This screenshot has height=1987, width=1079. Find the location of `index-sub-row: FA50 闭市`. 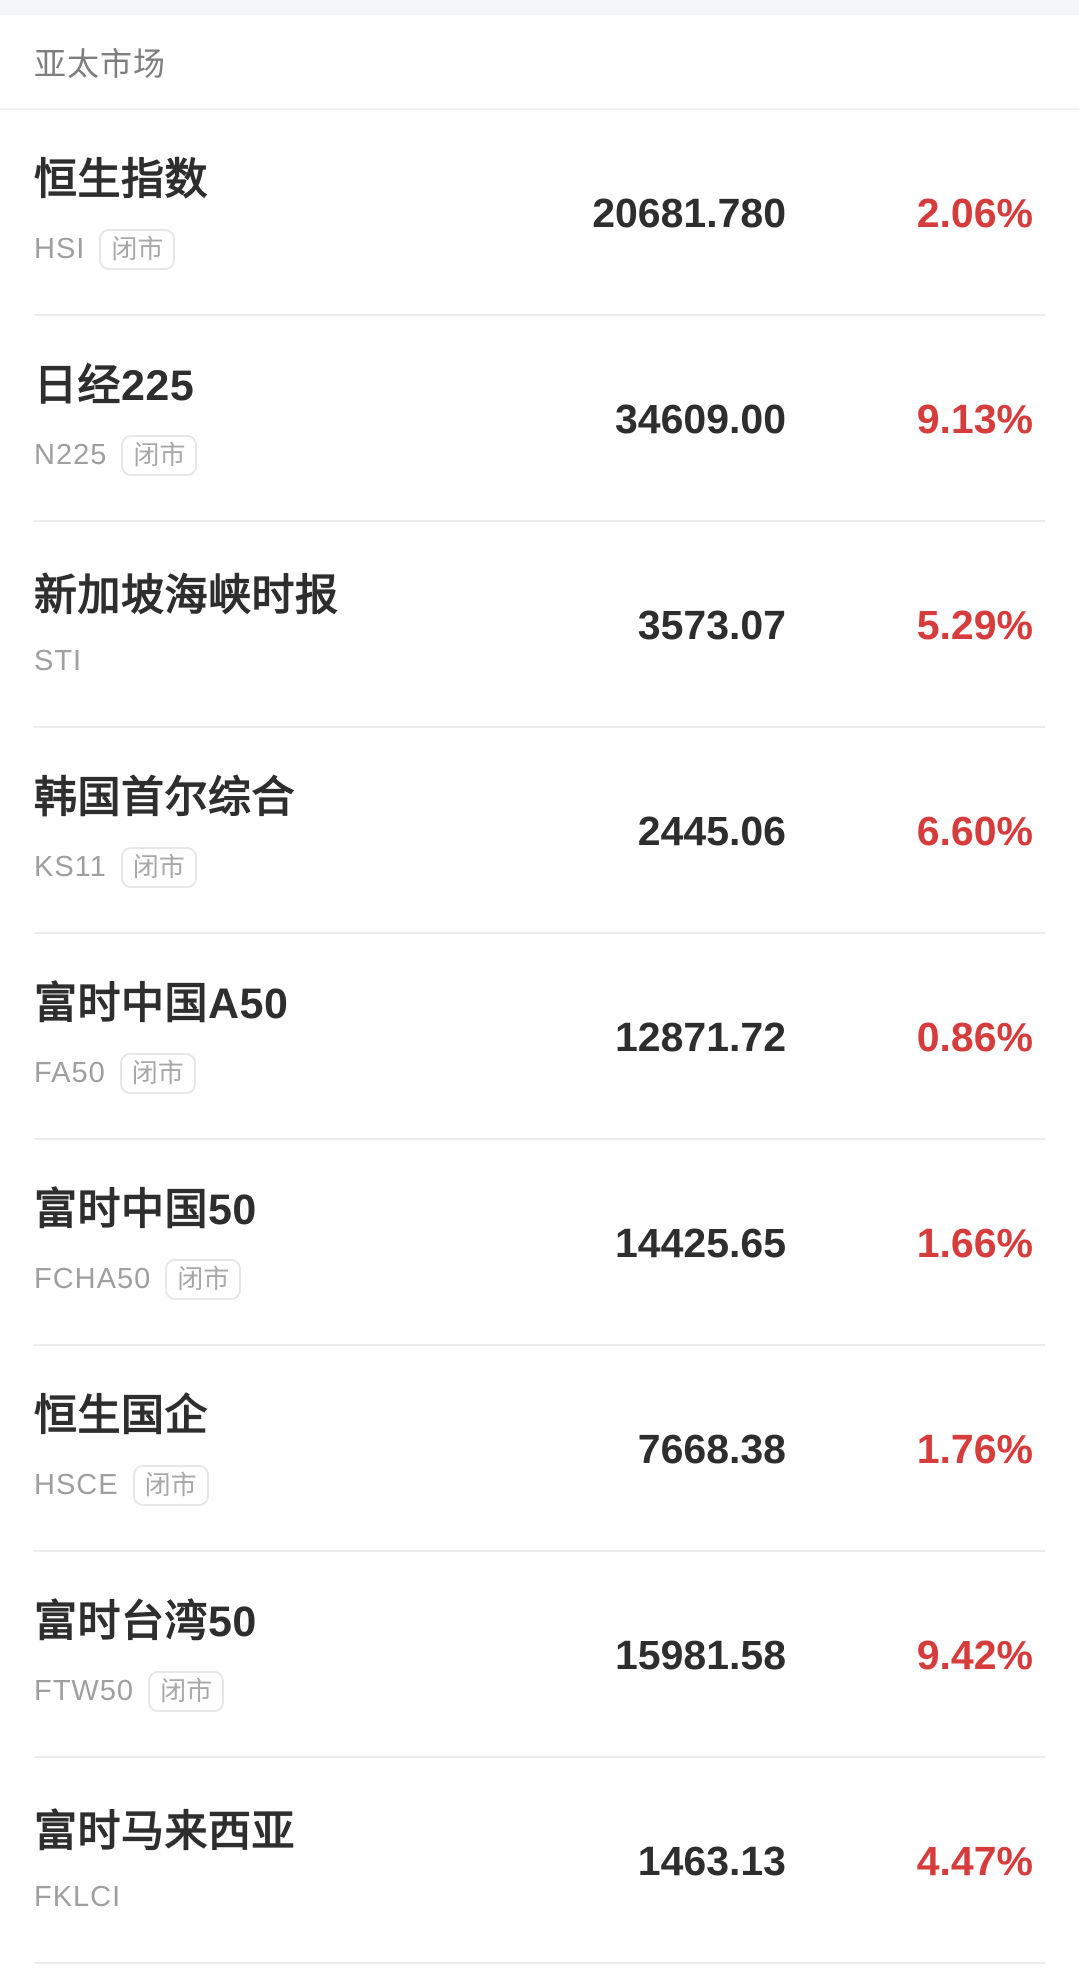

index-sub-row: FA50 闭市 is located at coordinates (245, 1074).